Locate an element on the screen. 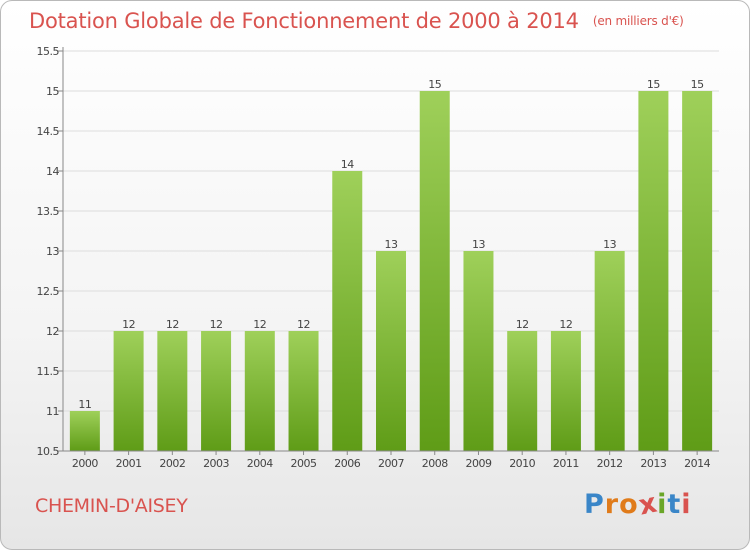 The width and height of the screenshot is (750, 550). logo-letter: P is located at coordinates (594, 504).